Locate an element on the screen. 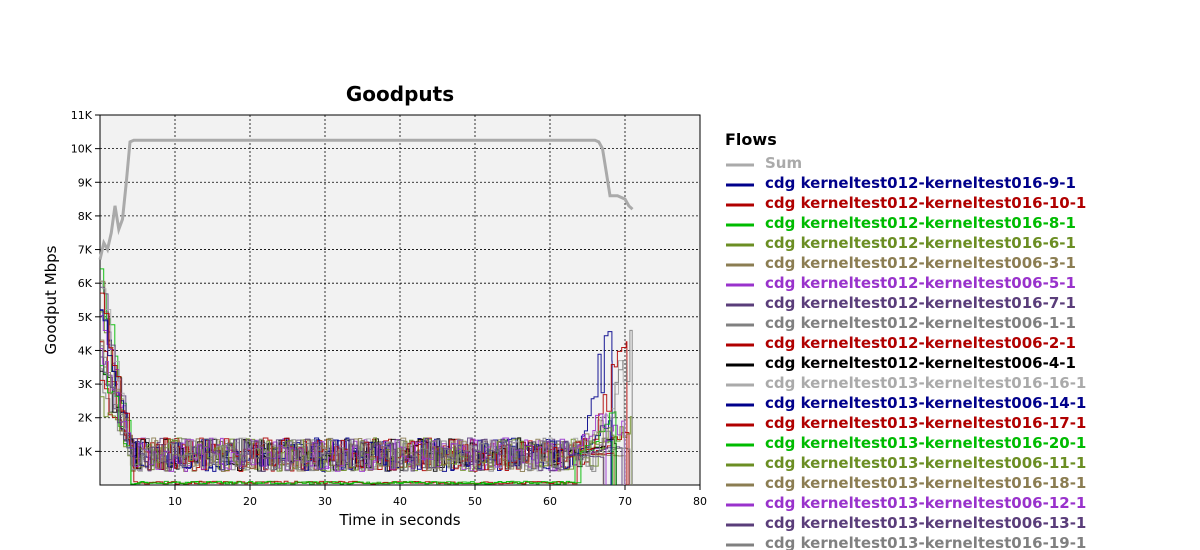 The image size is (1200, 550). sum-series-line is located at coordinates (366, 199).